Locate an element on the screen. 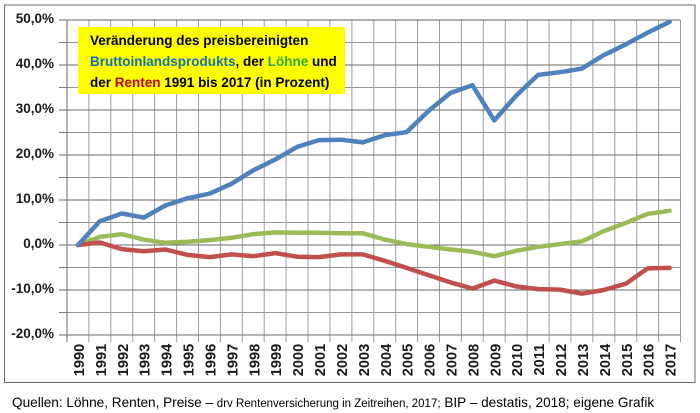  svg-text: 2014 is located at coordinates (606, 359).